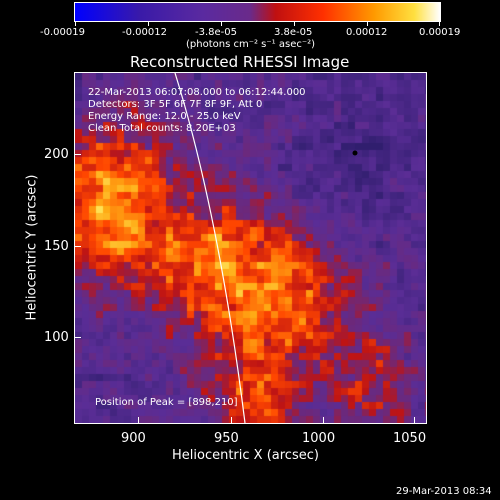 The width and height of the screenshot is (500, 500). I want to click on x-tick-label: 1050, so click(410, 438).